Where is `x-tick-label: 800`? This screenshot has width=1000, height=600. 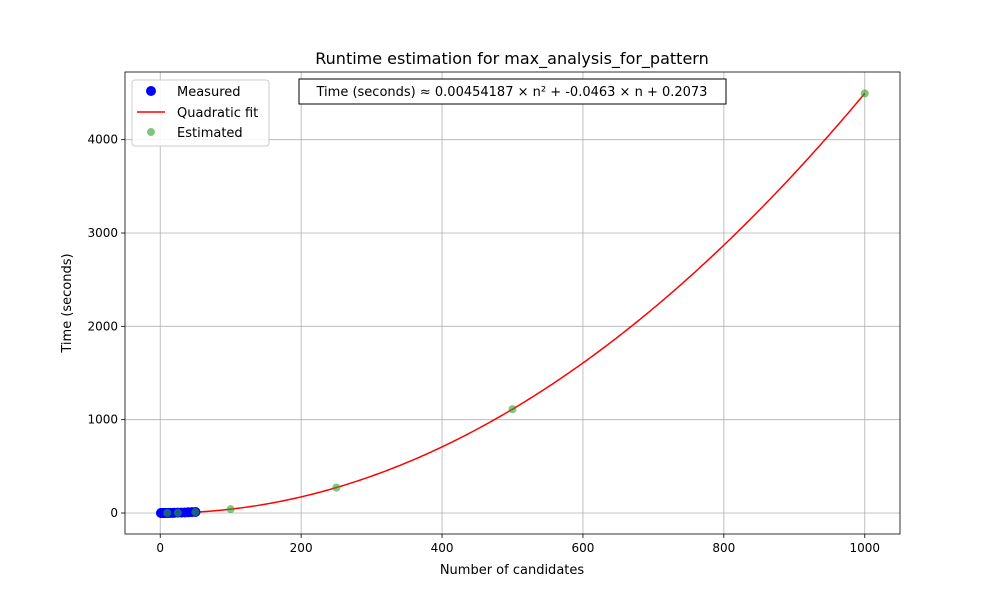 x-tick-label: 800 is located at coordinates (723, 548).